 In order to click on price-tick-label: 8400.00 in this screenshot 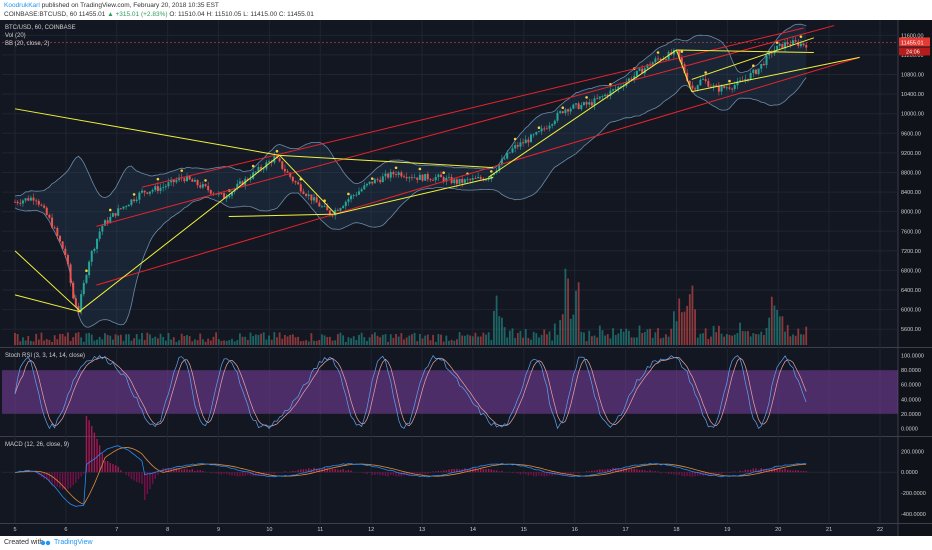, I will do `click(911, 193)`.